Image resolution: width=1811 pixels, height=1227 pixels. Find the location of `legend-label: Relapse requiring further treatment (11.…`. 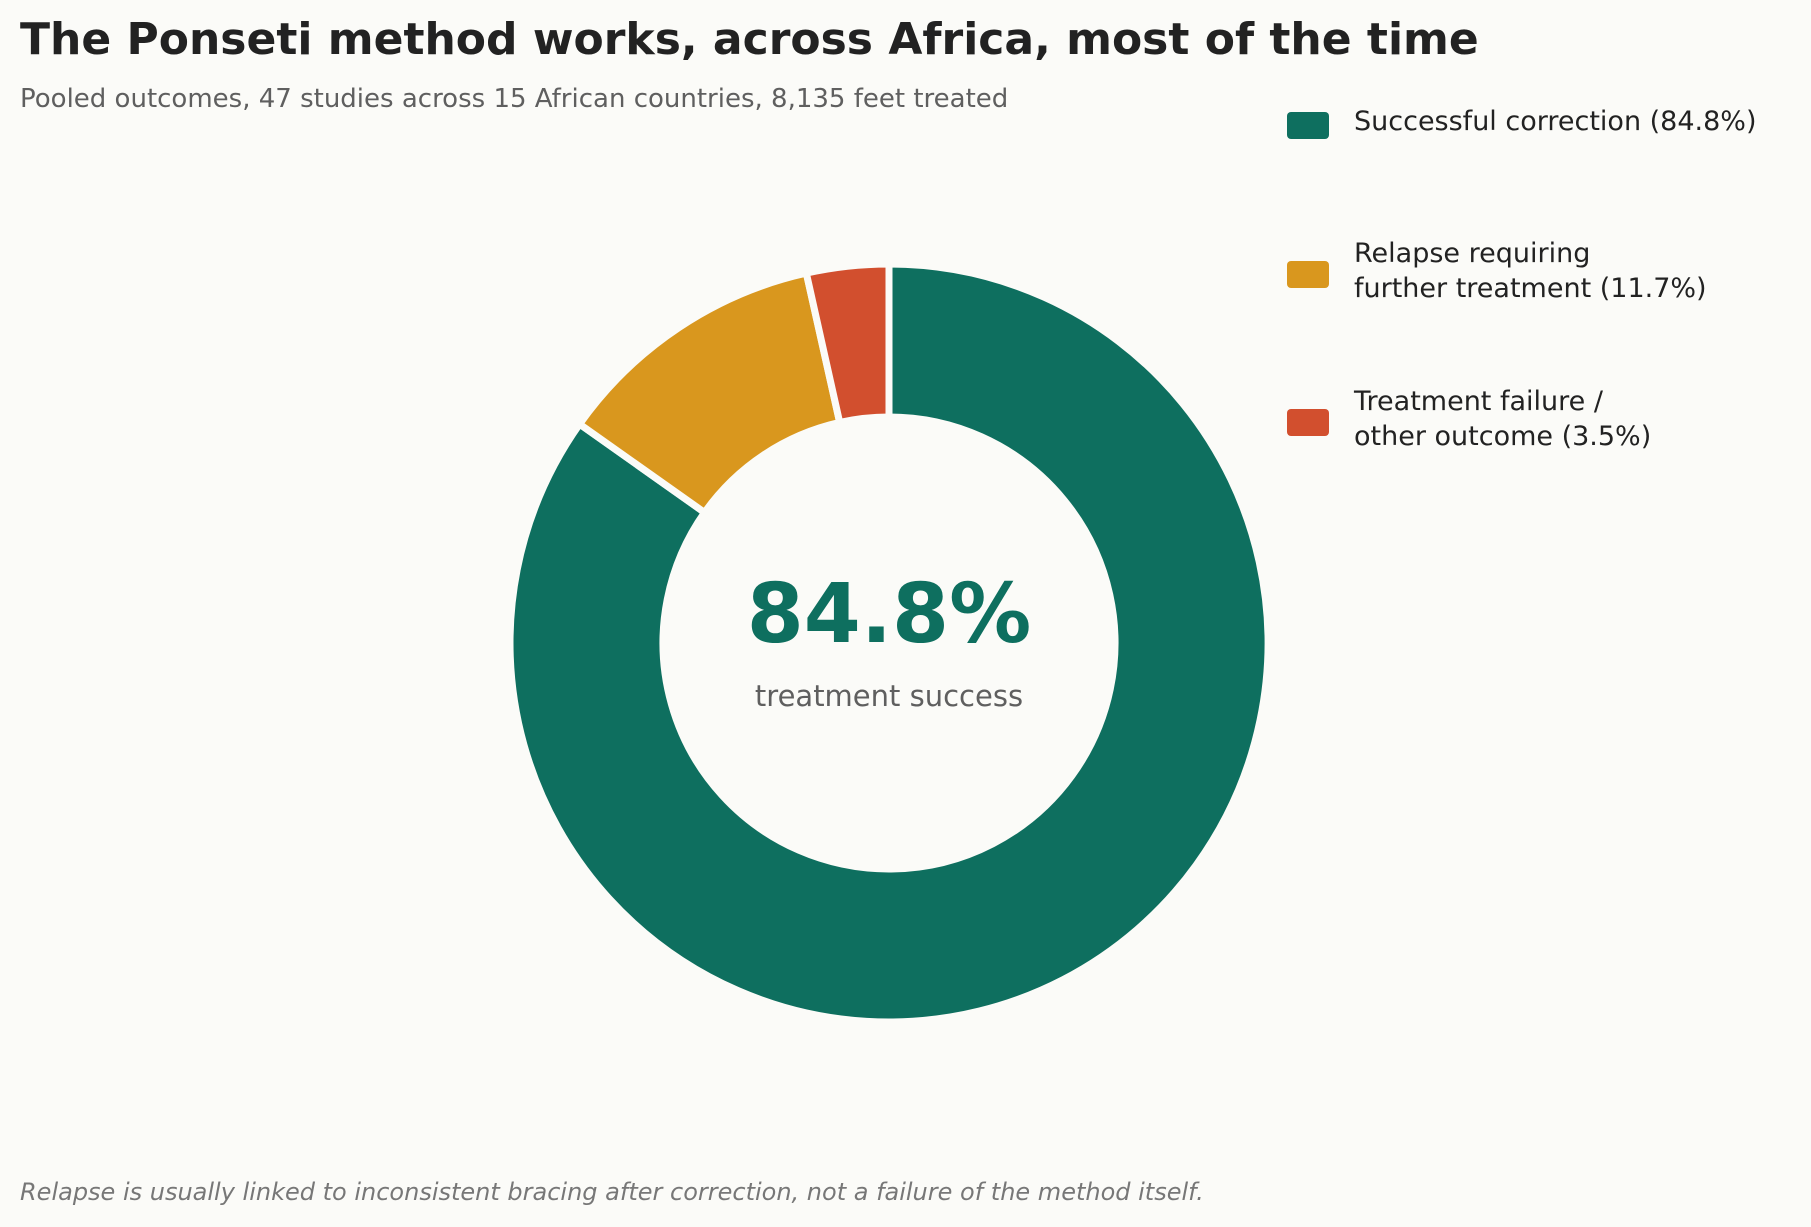

legend-label: Relapse requiring further treatment (11.… is located at coordinates (1530, 271).